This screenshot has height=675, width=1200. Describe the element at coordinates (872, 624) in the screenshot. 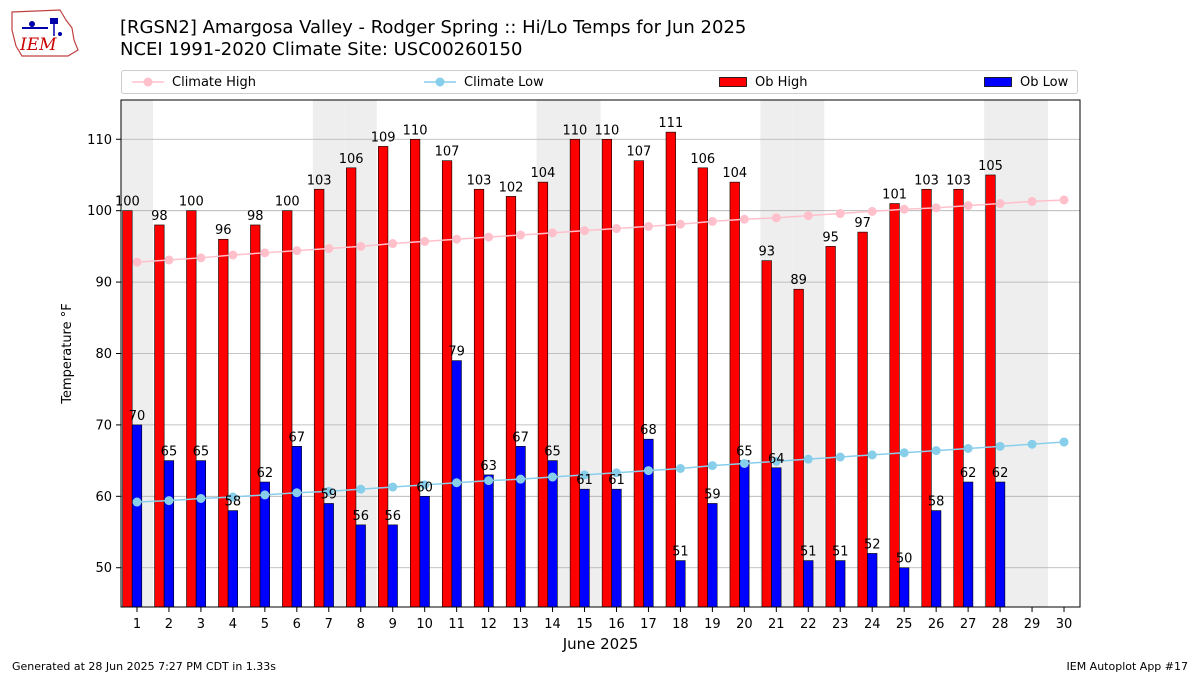

I see `x-tick-label-24: 24` at that location.